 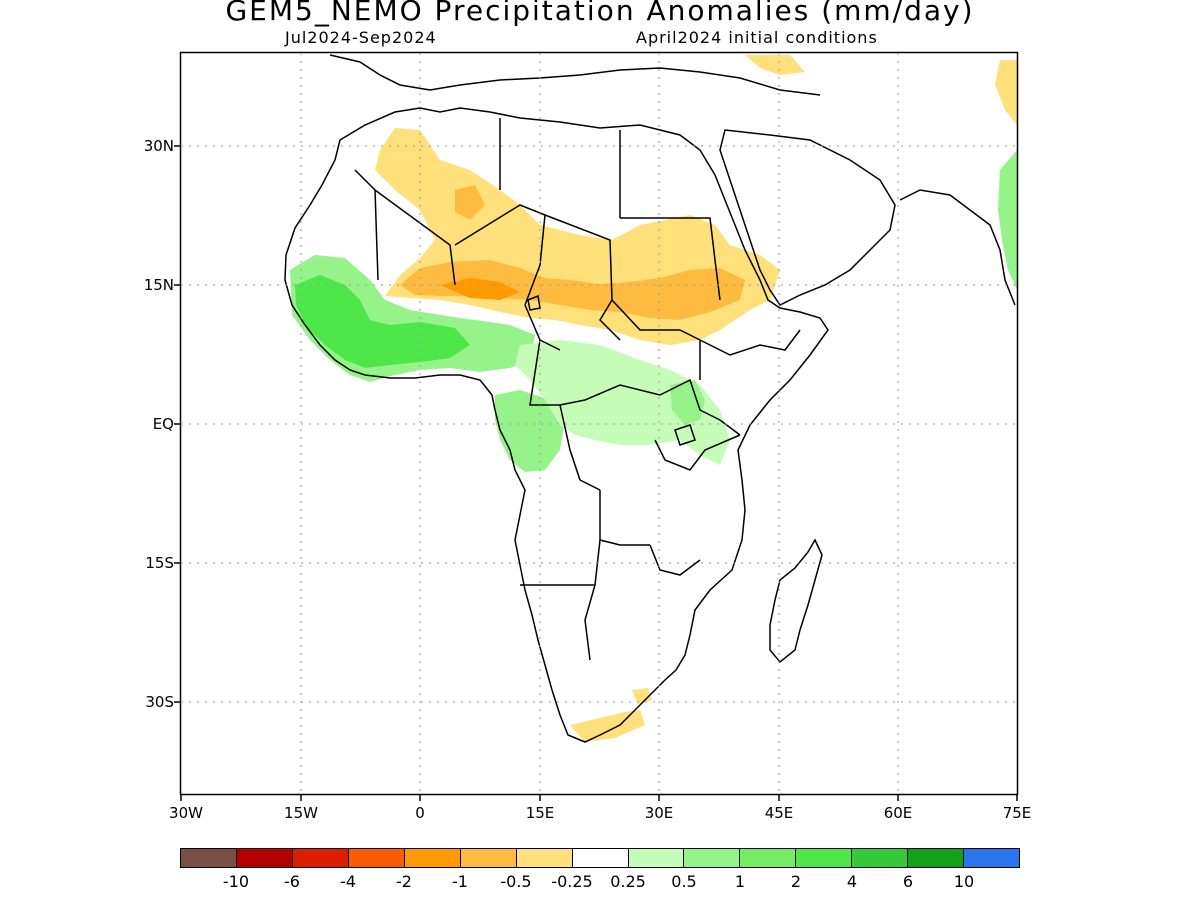 I want to click on dry-anomaly-region-sahel-core, so click(x=572, y=290).